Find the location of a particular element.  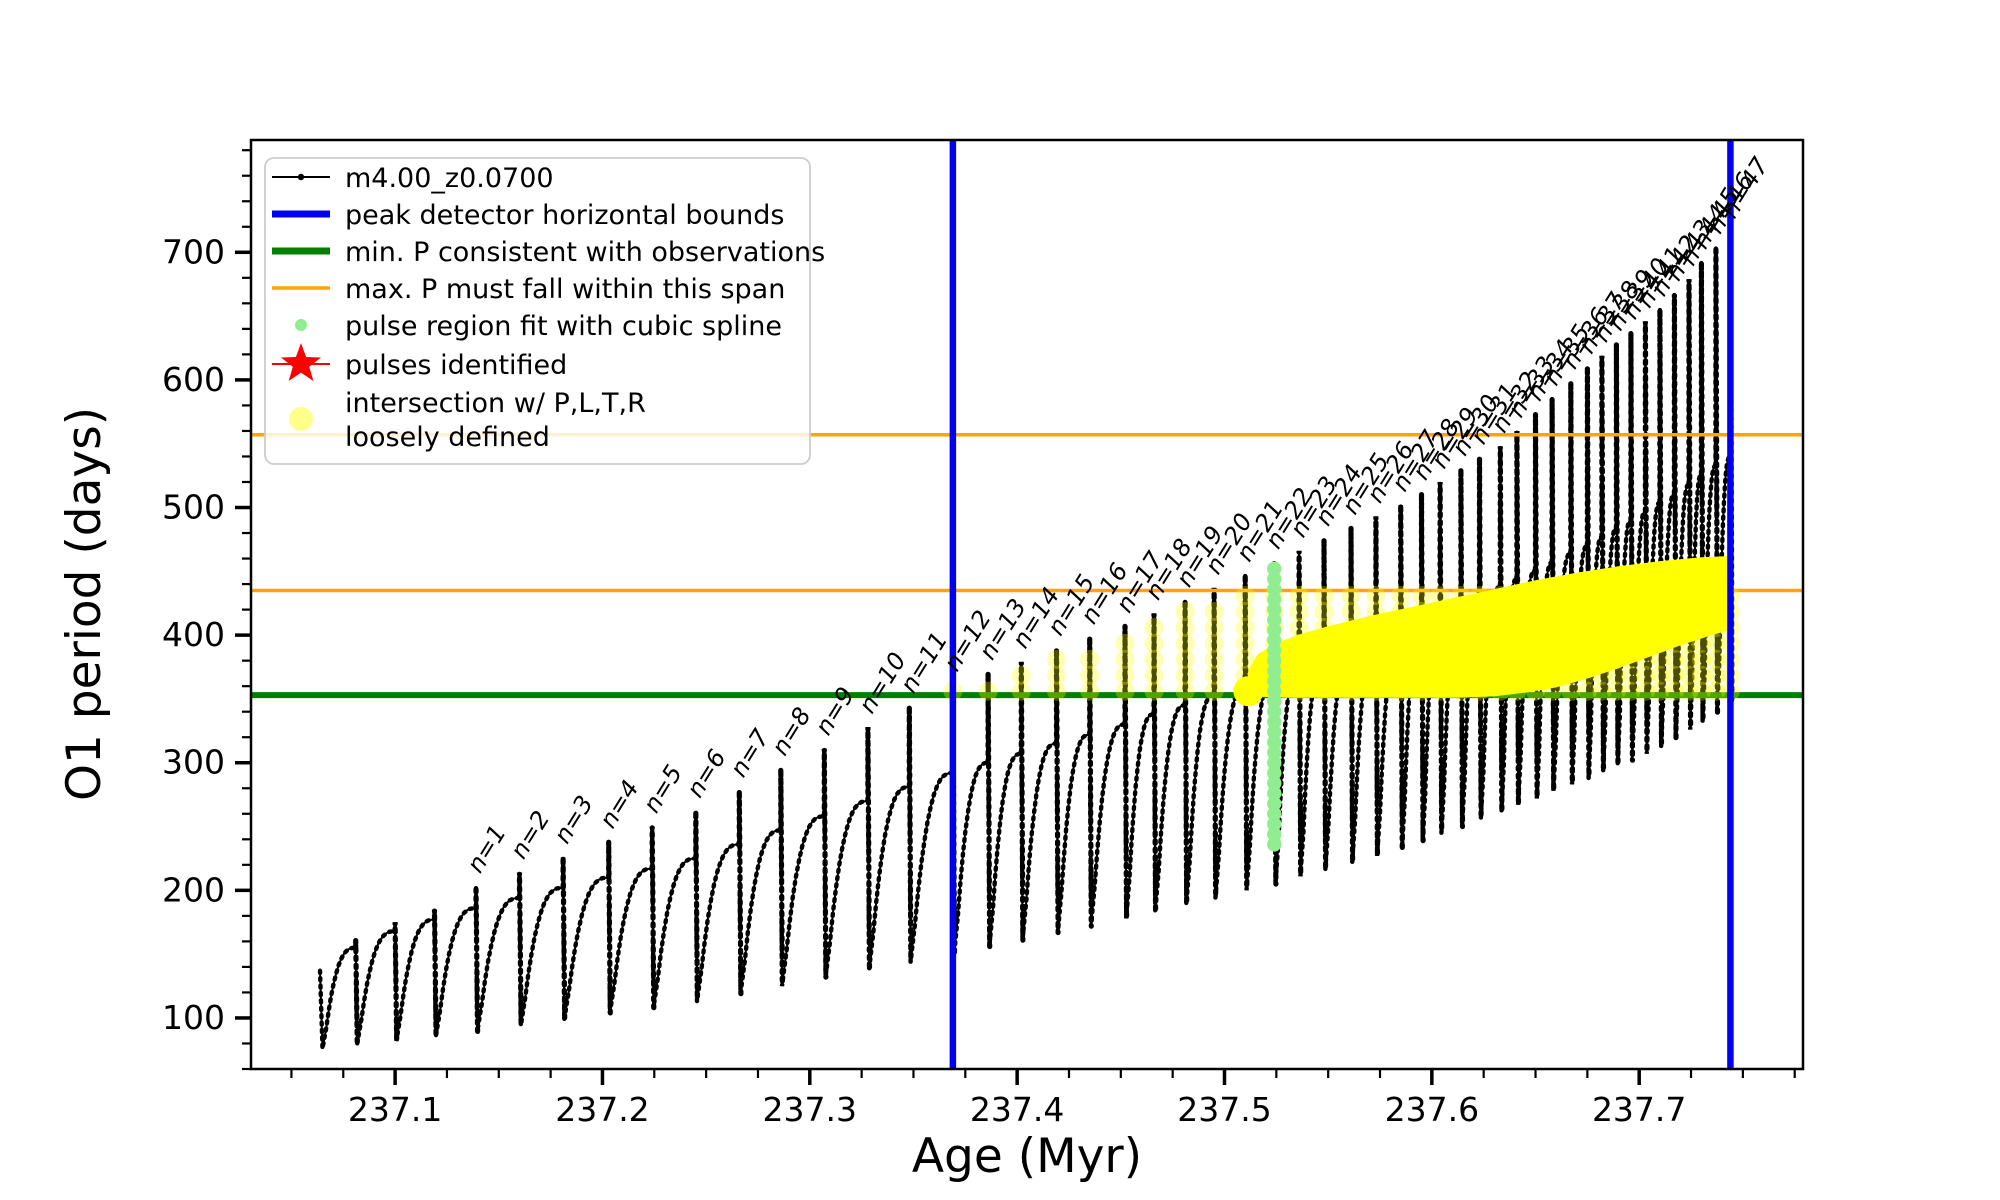

legend-label: max. P must fall within this span is located at coordinates (565, 289).